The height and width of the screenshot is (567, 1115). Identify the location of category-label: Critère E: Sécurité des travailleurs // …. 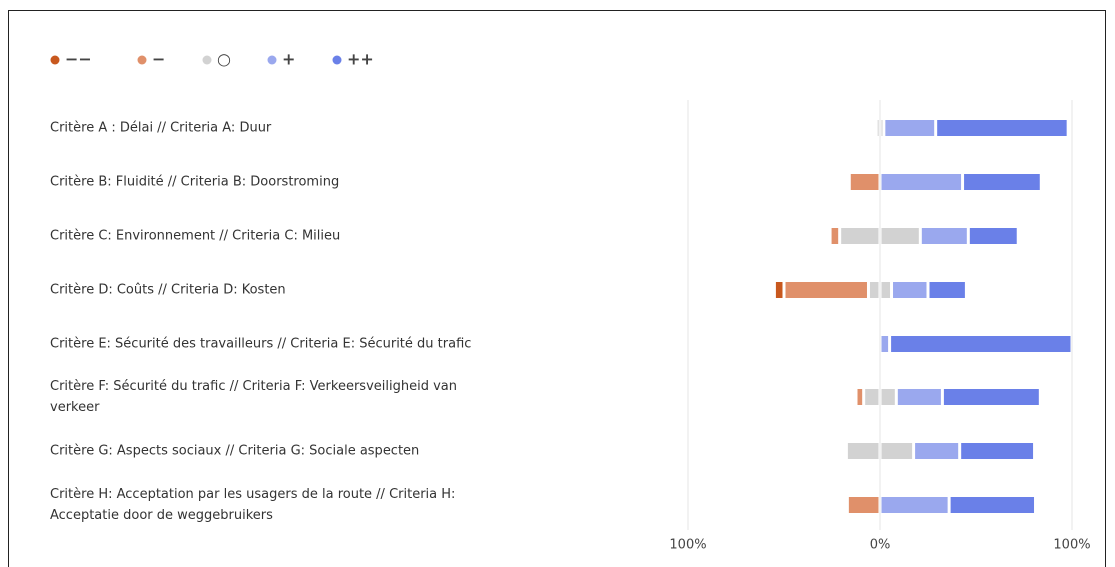
(261, 344).